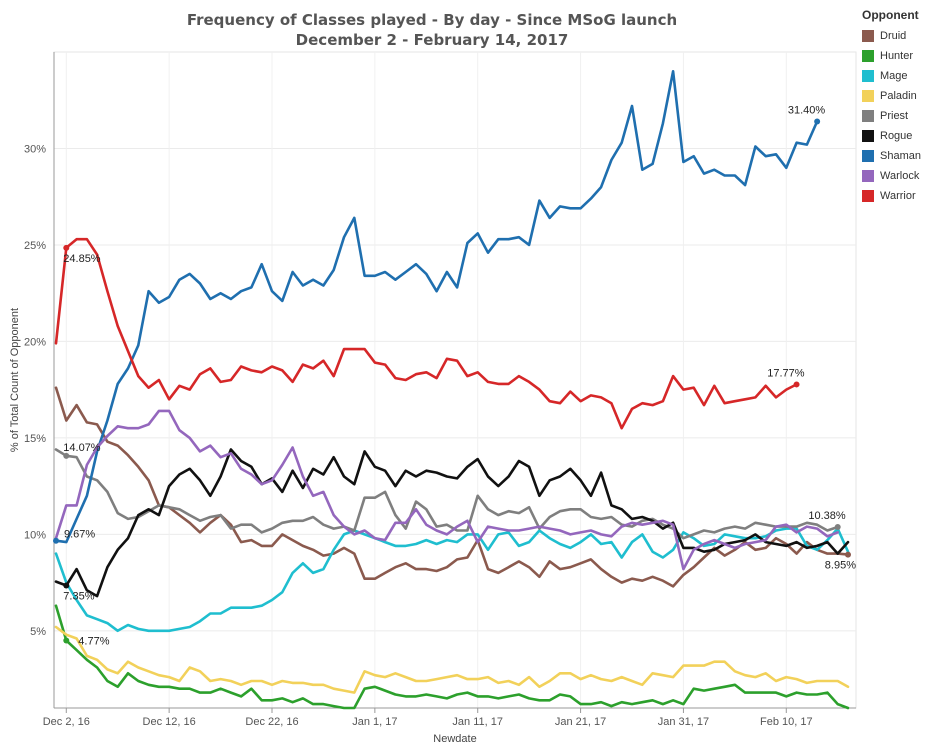 The width and height of the screenshot is (944, 755). Describe the element at coordinates (454, 739) in the screenshot. I see `x-axis-title: Newdate` at that location.